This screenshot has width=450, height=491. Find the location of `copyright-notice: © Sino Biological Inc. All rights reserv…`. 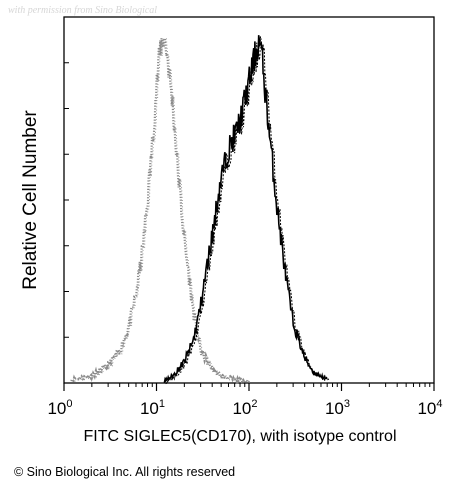

copyright-notice: © Sino Biological Inc. All rights reserv… is located at coordinates (125, 472).